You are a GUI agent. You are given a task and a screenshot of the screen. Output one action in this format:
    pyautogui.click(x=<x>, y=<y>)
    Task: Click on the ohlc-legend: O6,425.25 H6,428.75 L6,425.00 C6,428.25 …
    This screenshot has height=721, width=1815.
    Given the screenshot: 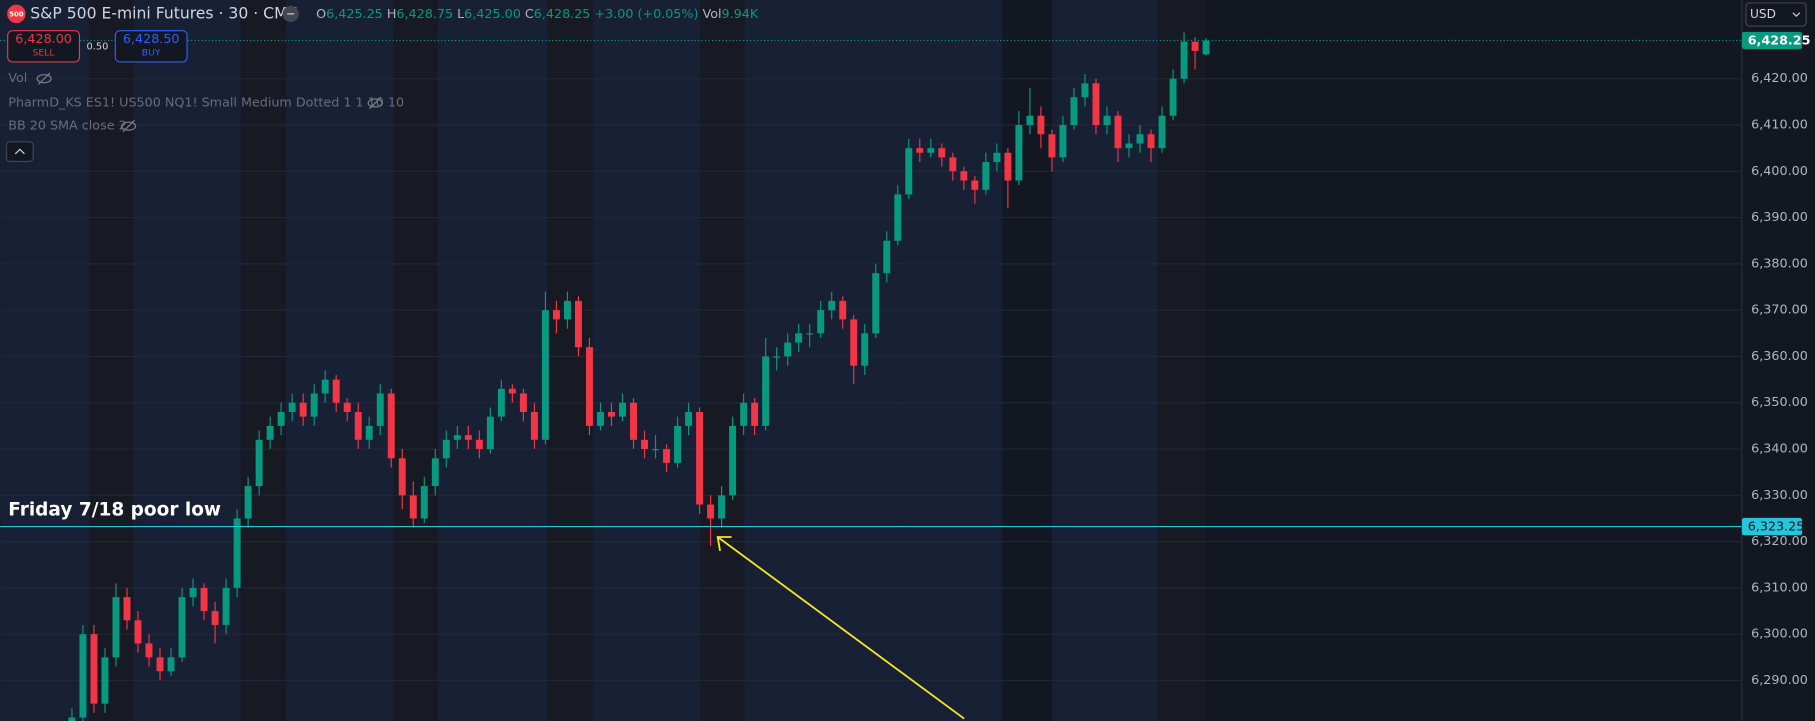 What is the action you would take?
    pyautogui.click(x=537, y=13)
    